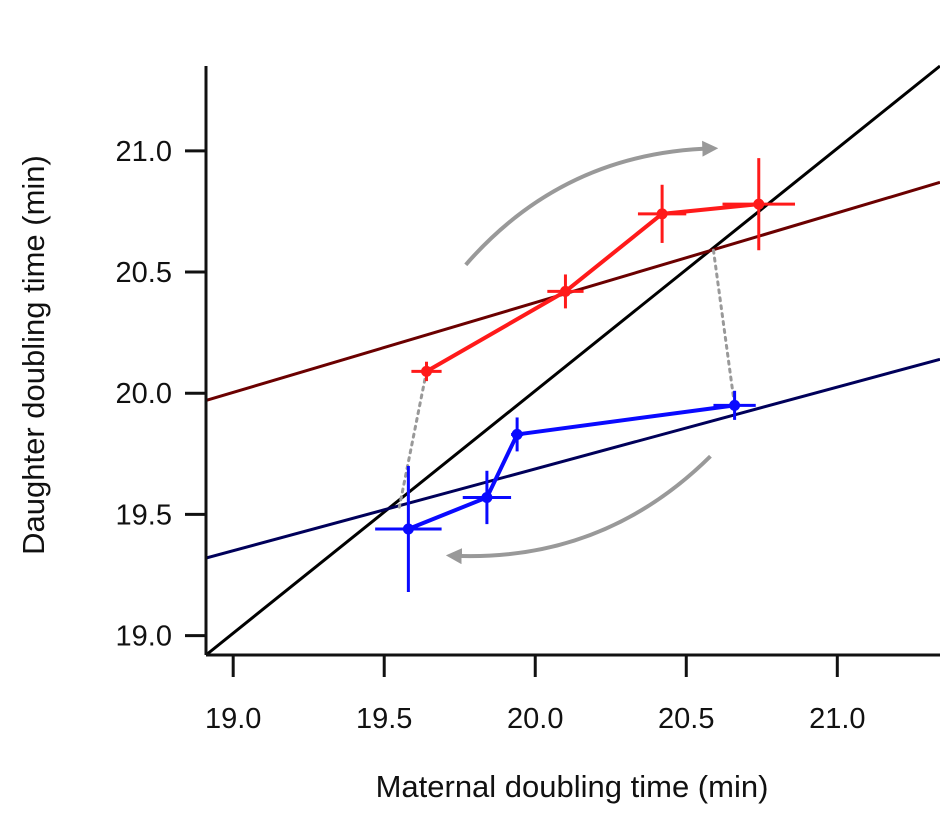 The width and height of the screenshot is (952, 820). I want to click on y-tick-label: 20.5, so click(144, 273).